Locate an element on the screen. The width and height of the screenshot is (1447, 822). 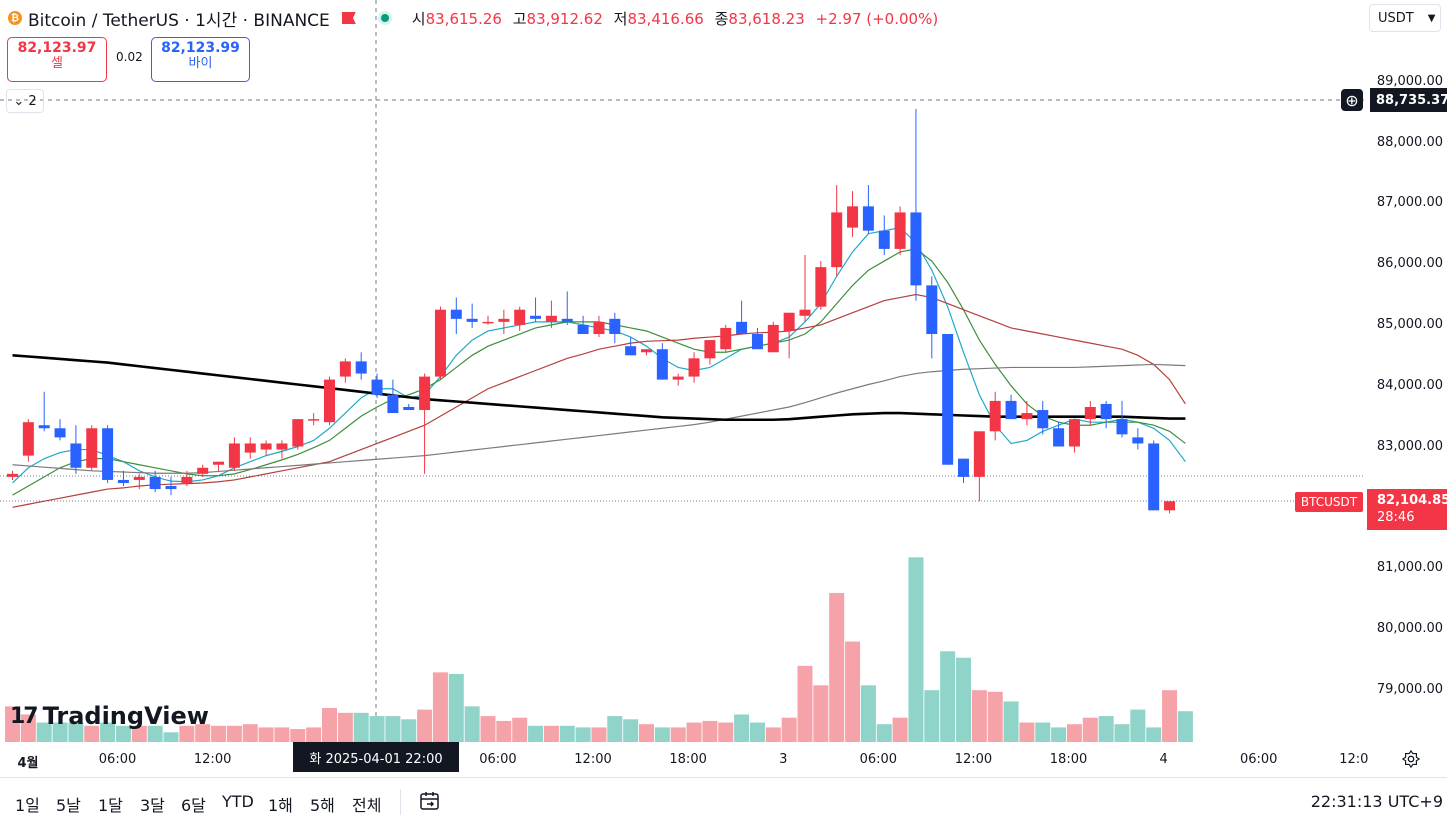
utc-clock: 22:31:13 UTC+9 is located at coordinates (1376, 801).